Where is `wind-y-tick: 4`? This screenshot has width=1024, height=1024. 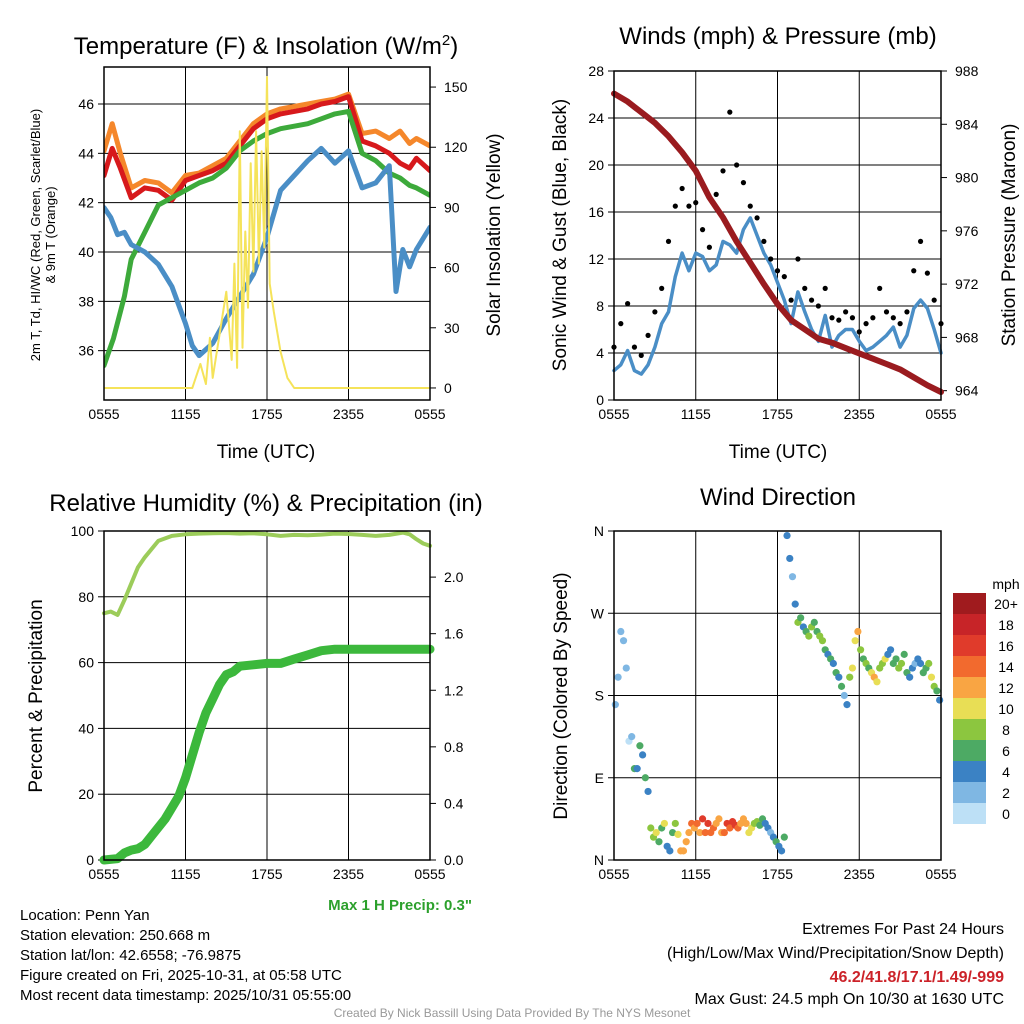
wind-y-tick: 4 is located at coordinates (600, 353).